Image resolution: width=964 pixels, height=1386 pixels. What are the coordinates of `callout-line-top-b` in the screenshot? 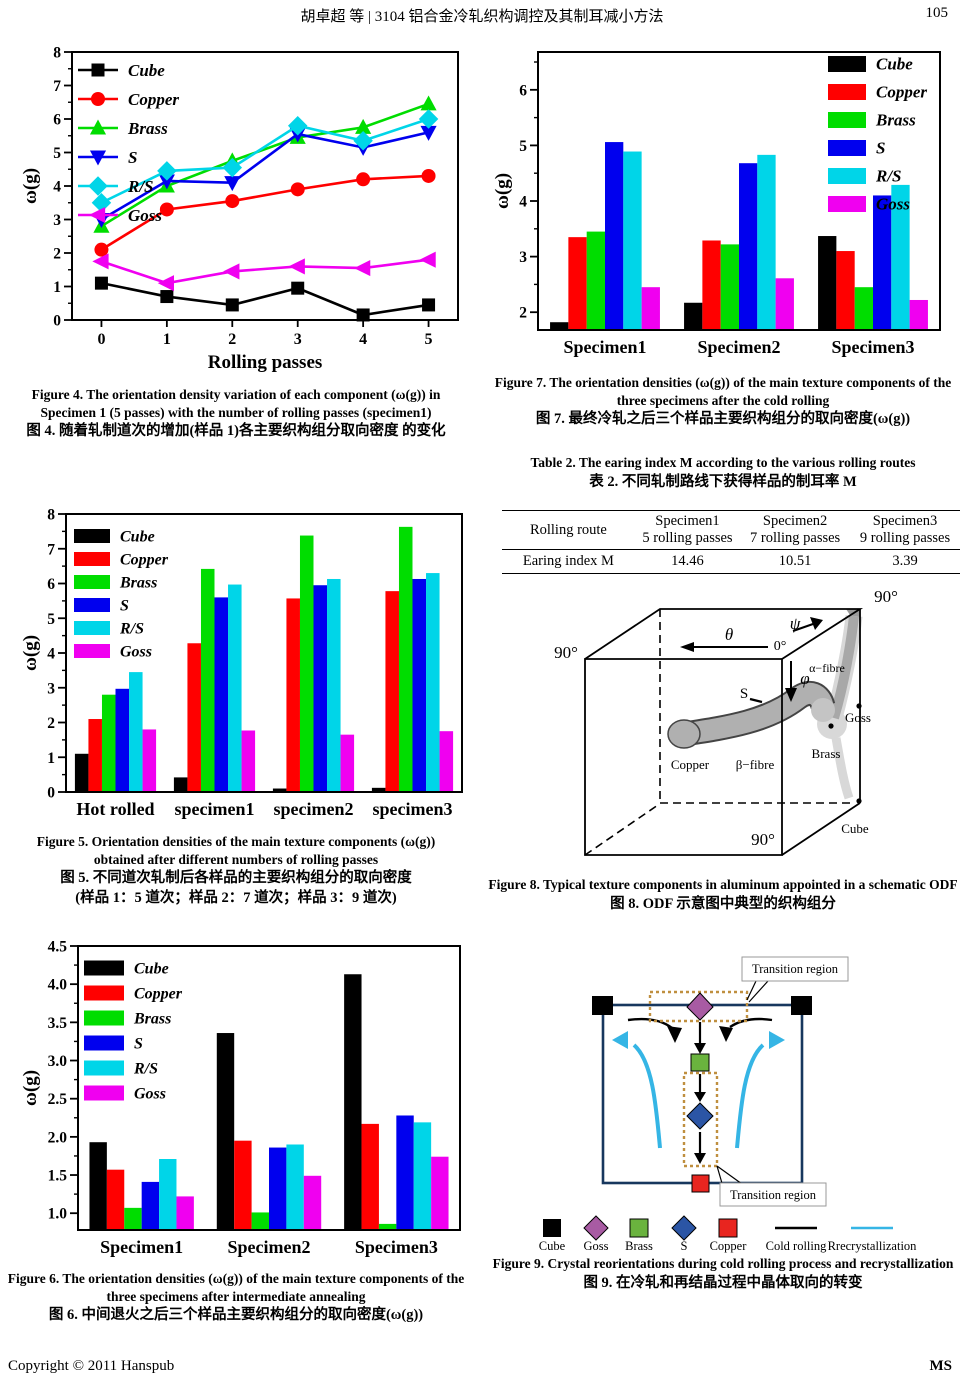 It's located at (758, 991).